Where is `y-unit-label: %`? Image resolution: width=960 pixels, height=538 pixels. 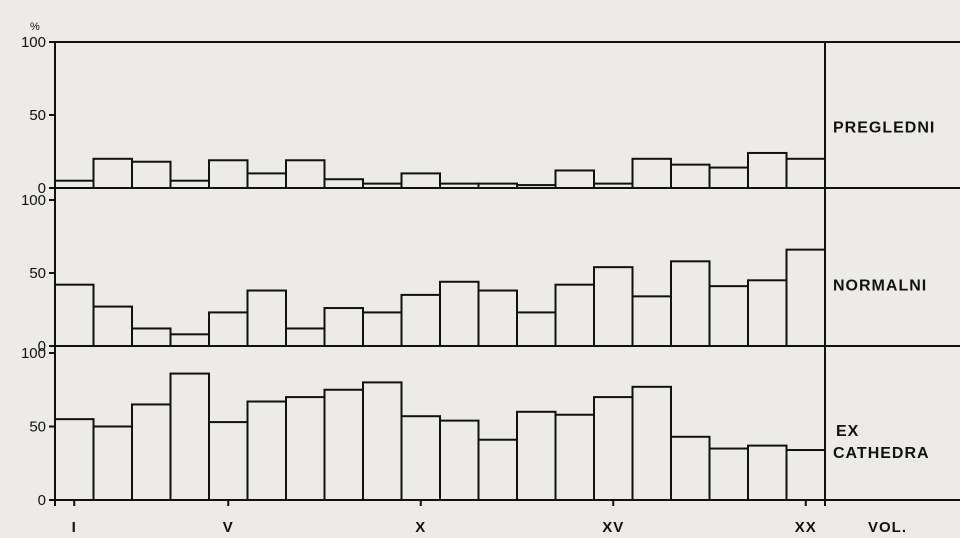 y-unit-label: % is located at coordinates (35, 27).